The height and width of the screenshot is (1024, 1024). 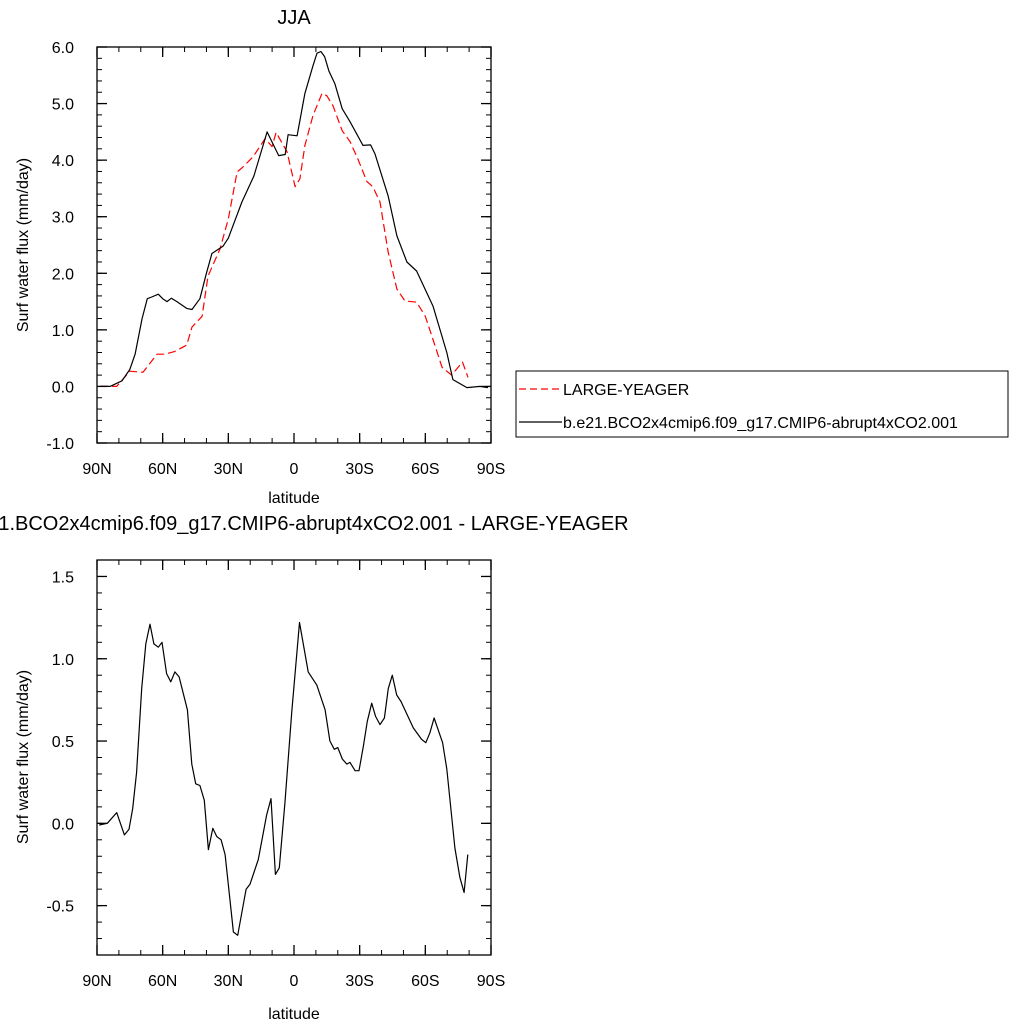 I want to click on y-tick-label: -1.0, so click(x=60, y=444).